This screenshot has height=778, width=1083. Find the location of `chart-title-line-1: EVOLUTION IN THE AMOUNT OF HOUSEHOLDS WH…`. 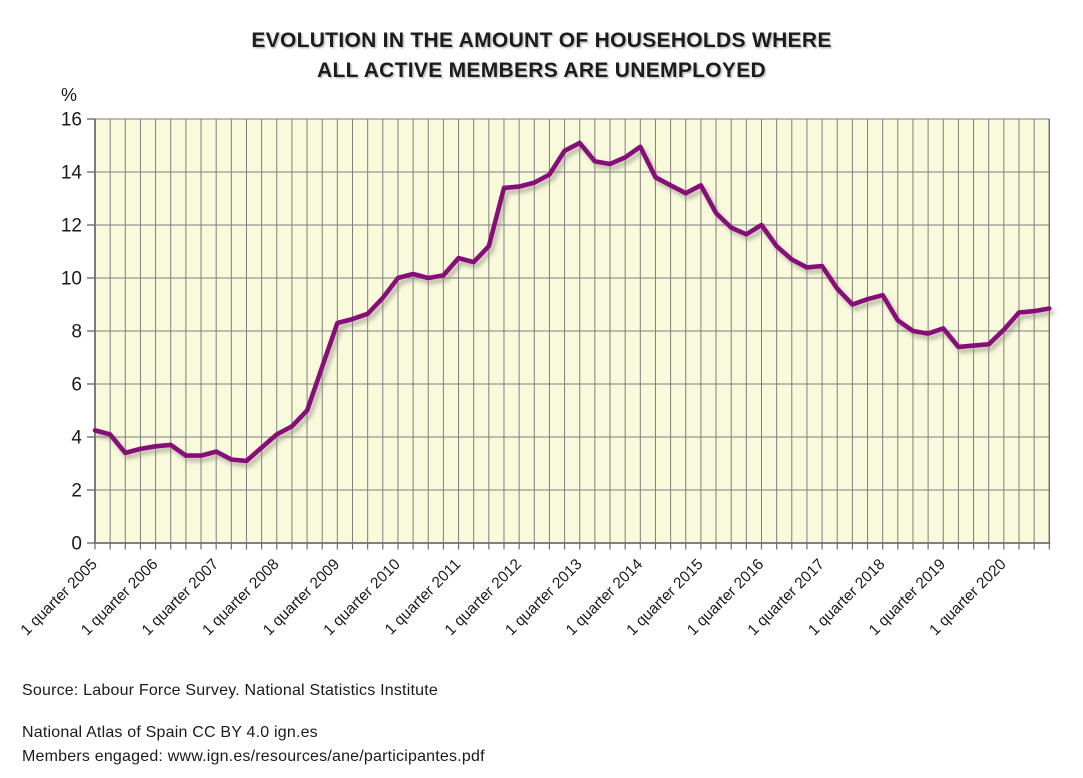

chart-title-line-1: EVOLUTION IN THE AMOUNT OF HOUSEHOLDS WH… is located at coordinates (541, 40).